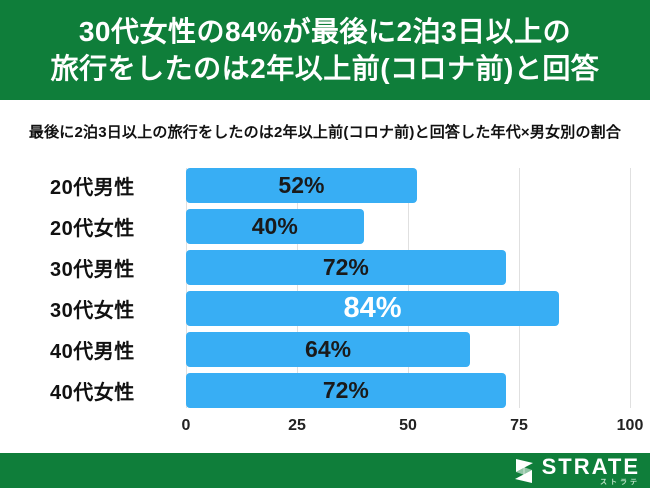  I want to click on strate-s-ribbon-icon, so click(524, 471).